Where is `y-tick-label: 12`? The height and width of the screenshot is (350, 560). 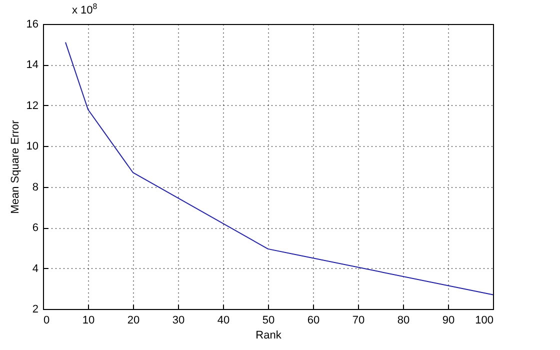
y-tick-label: 12 is located at coordinates (32, 106).